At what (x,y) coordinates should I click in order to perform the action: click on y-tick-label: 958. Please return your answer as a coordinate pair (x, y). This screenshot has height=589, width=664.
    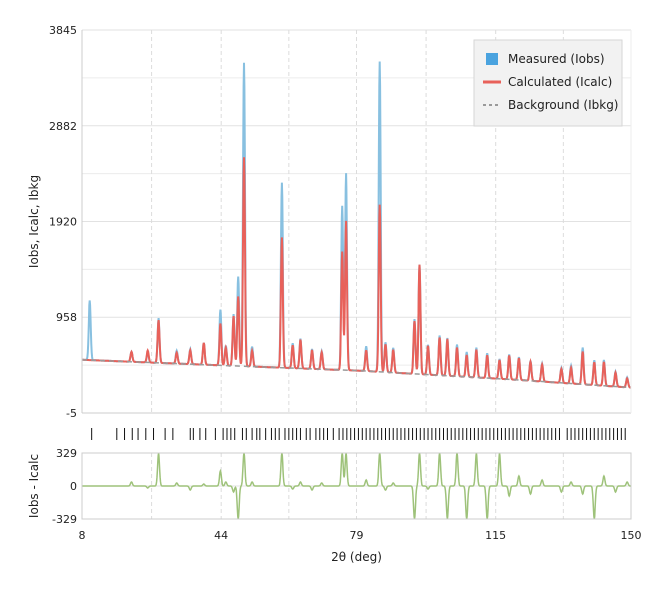
    Looking at the image, I should click on (66, 317).